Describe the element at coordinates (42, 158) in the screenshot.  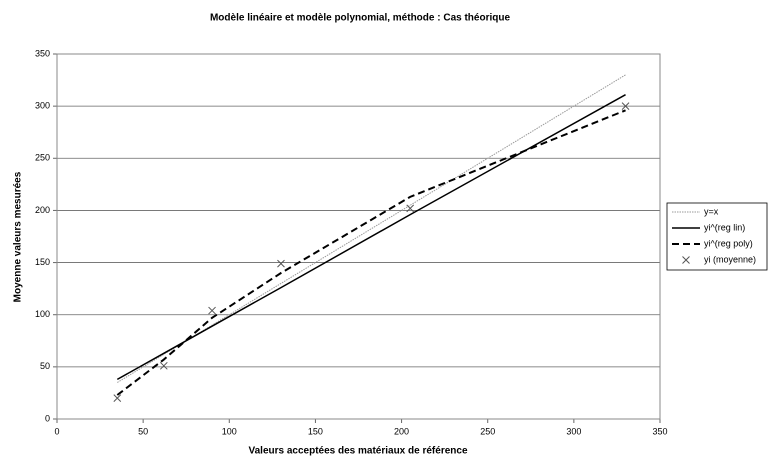
I see `y-tick-label: 250` at that location.